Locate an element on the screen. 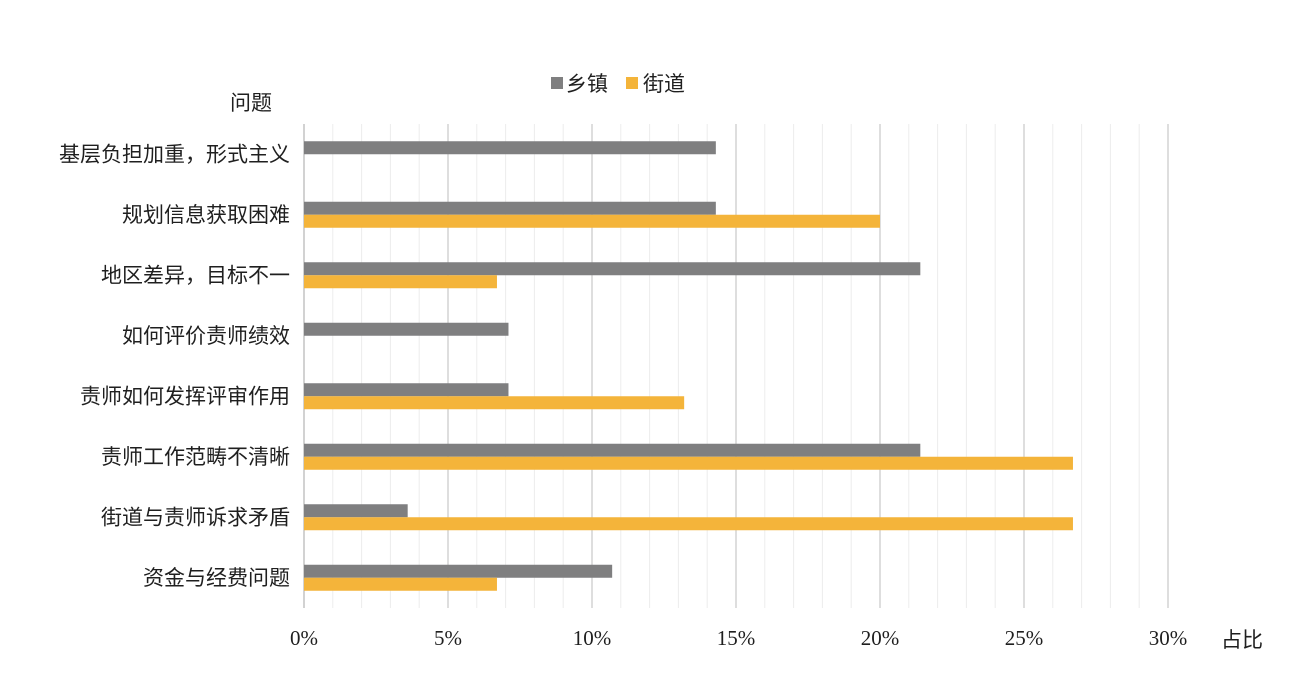 This screenshot has height=692, width=1308. x-tick-label: 25% is located at coordinates (1024, 638).